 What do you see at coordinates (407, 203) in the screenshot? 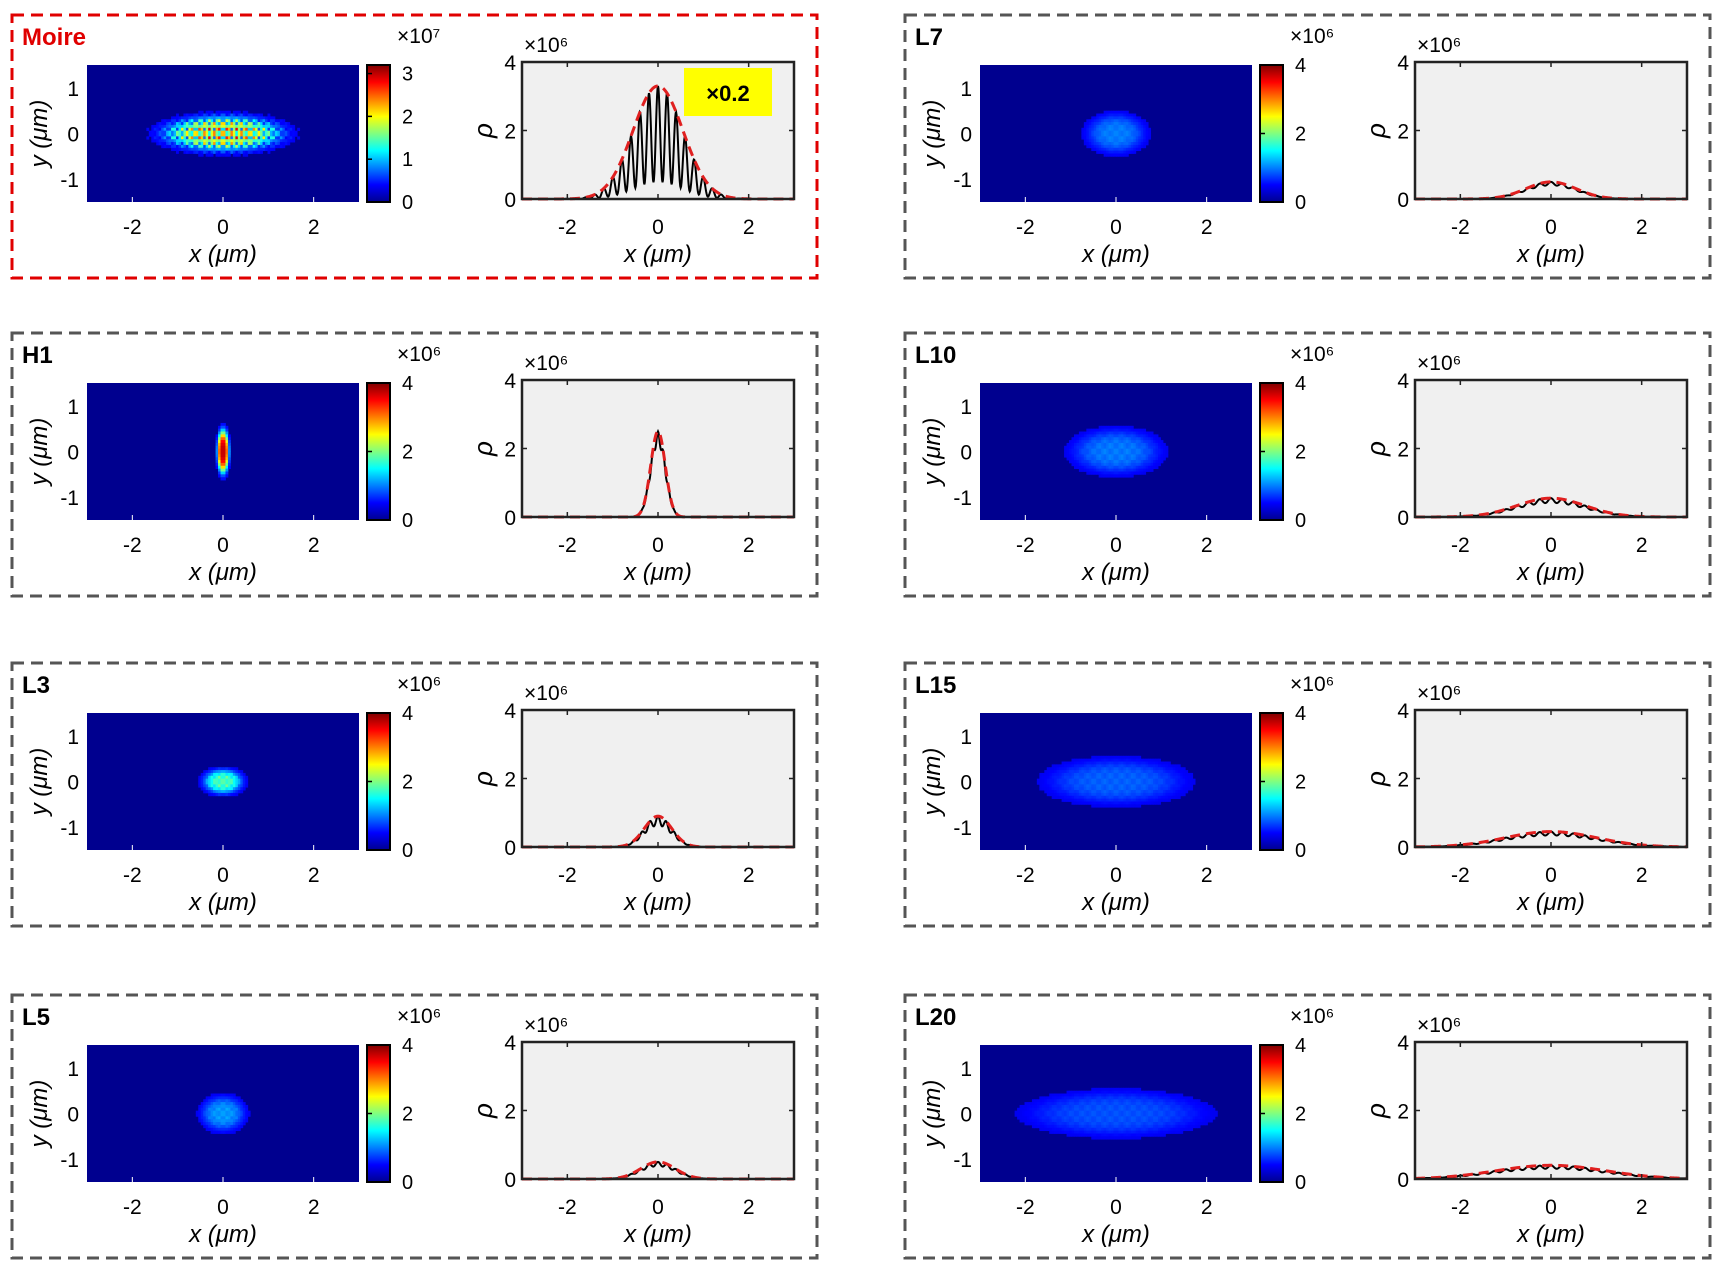
I see `colorbar-tick-label: 0` at bounding box center [407, 203].